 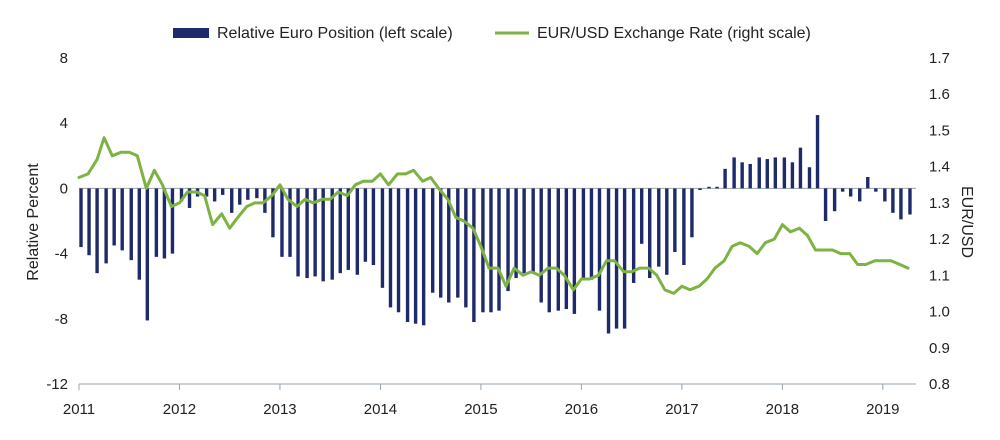 What do you see at coordinates (481, 401) in the screenshot?
I see `x-axis-ticks: 2011 2012 2013 2014 2015 2016 2017 2018 2019` at bounding box center [481, 401].